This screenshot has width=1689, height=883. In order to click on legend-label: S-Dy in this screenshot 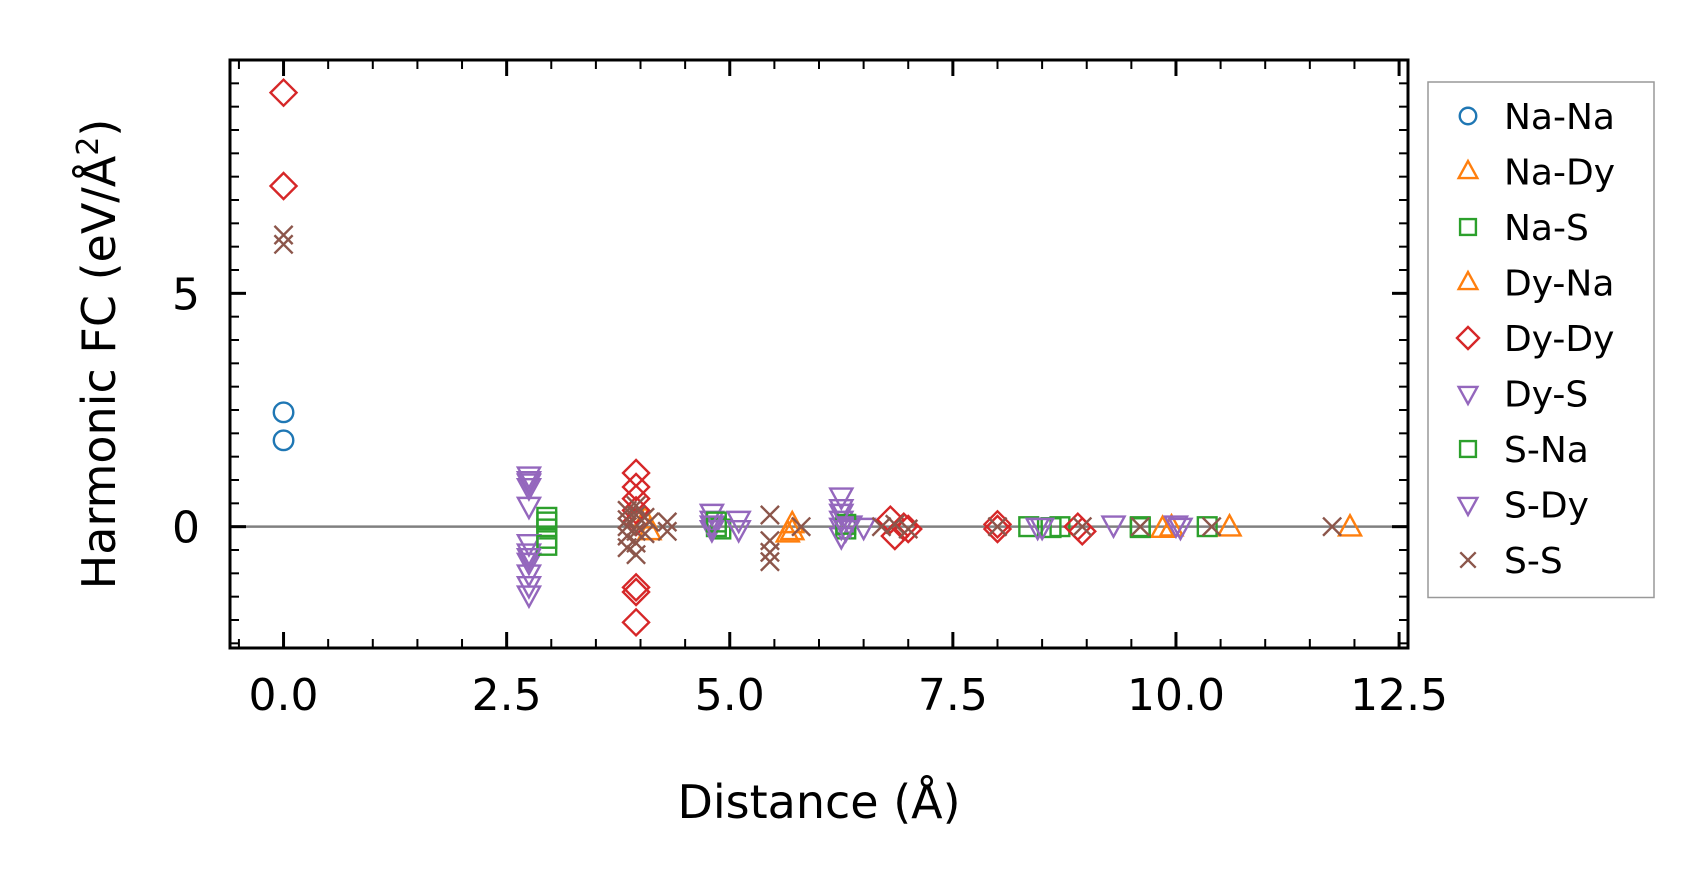, I will do `click(1546, 506)`.